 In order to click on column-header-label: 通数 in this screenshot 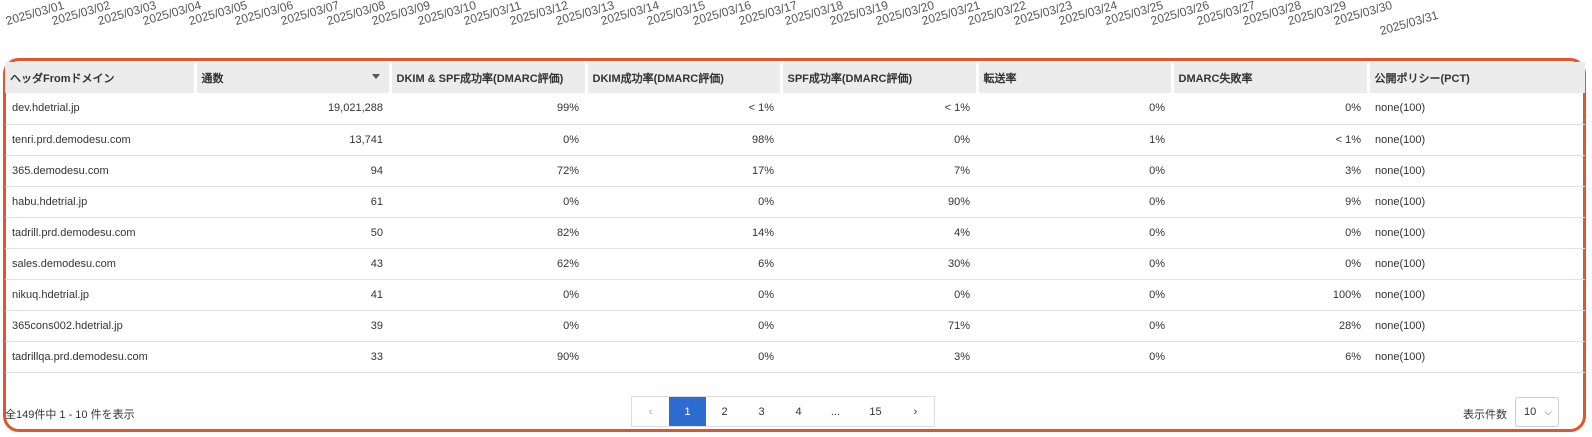, I will do `click(212, 78)`.